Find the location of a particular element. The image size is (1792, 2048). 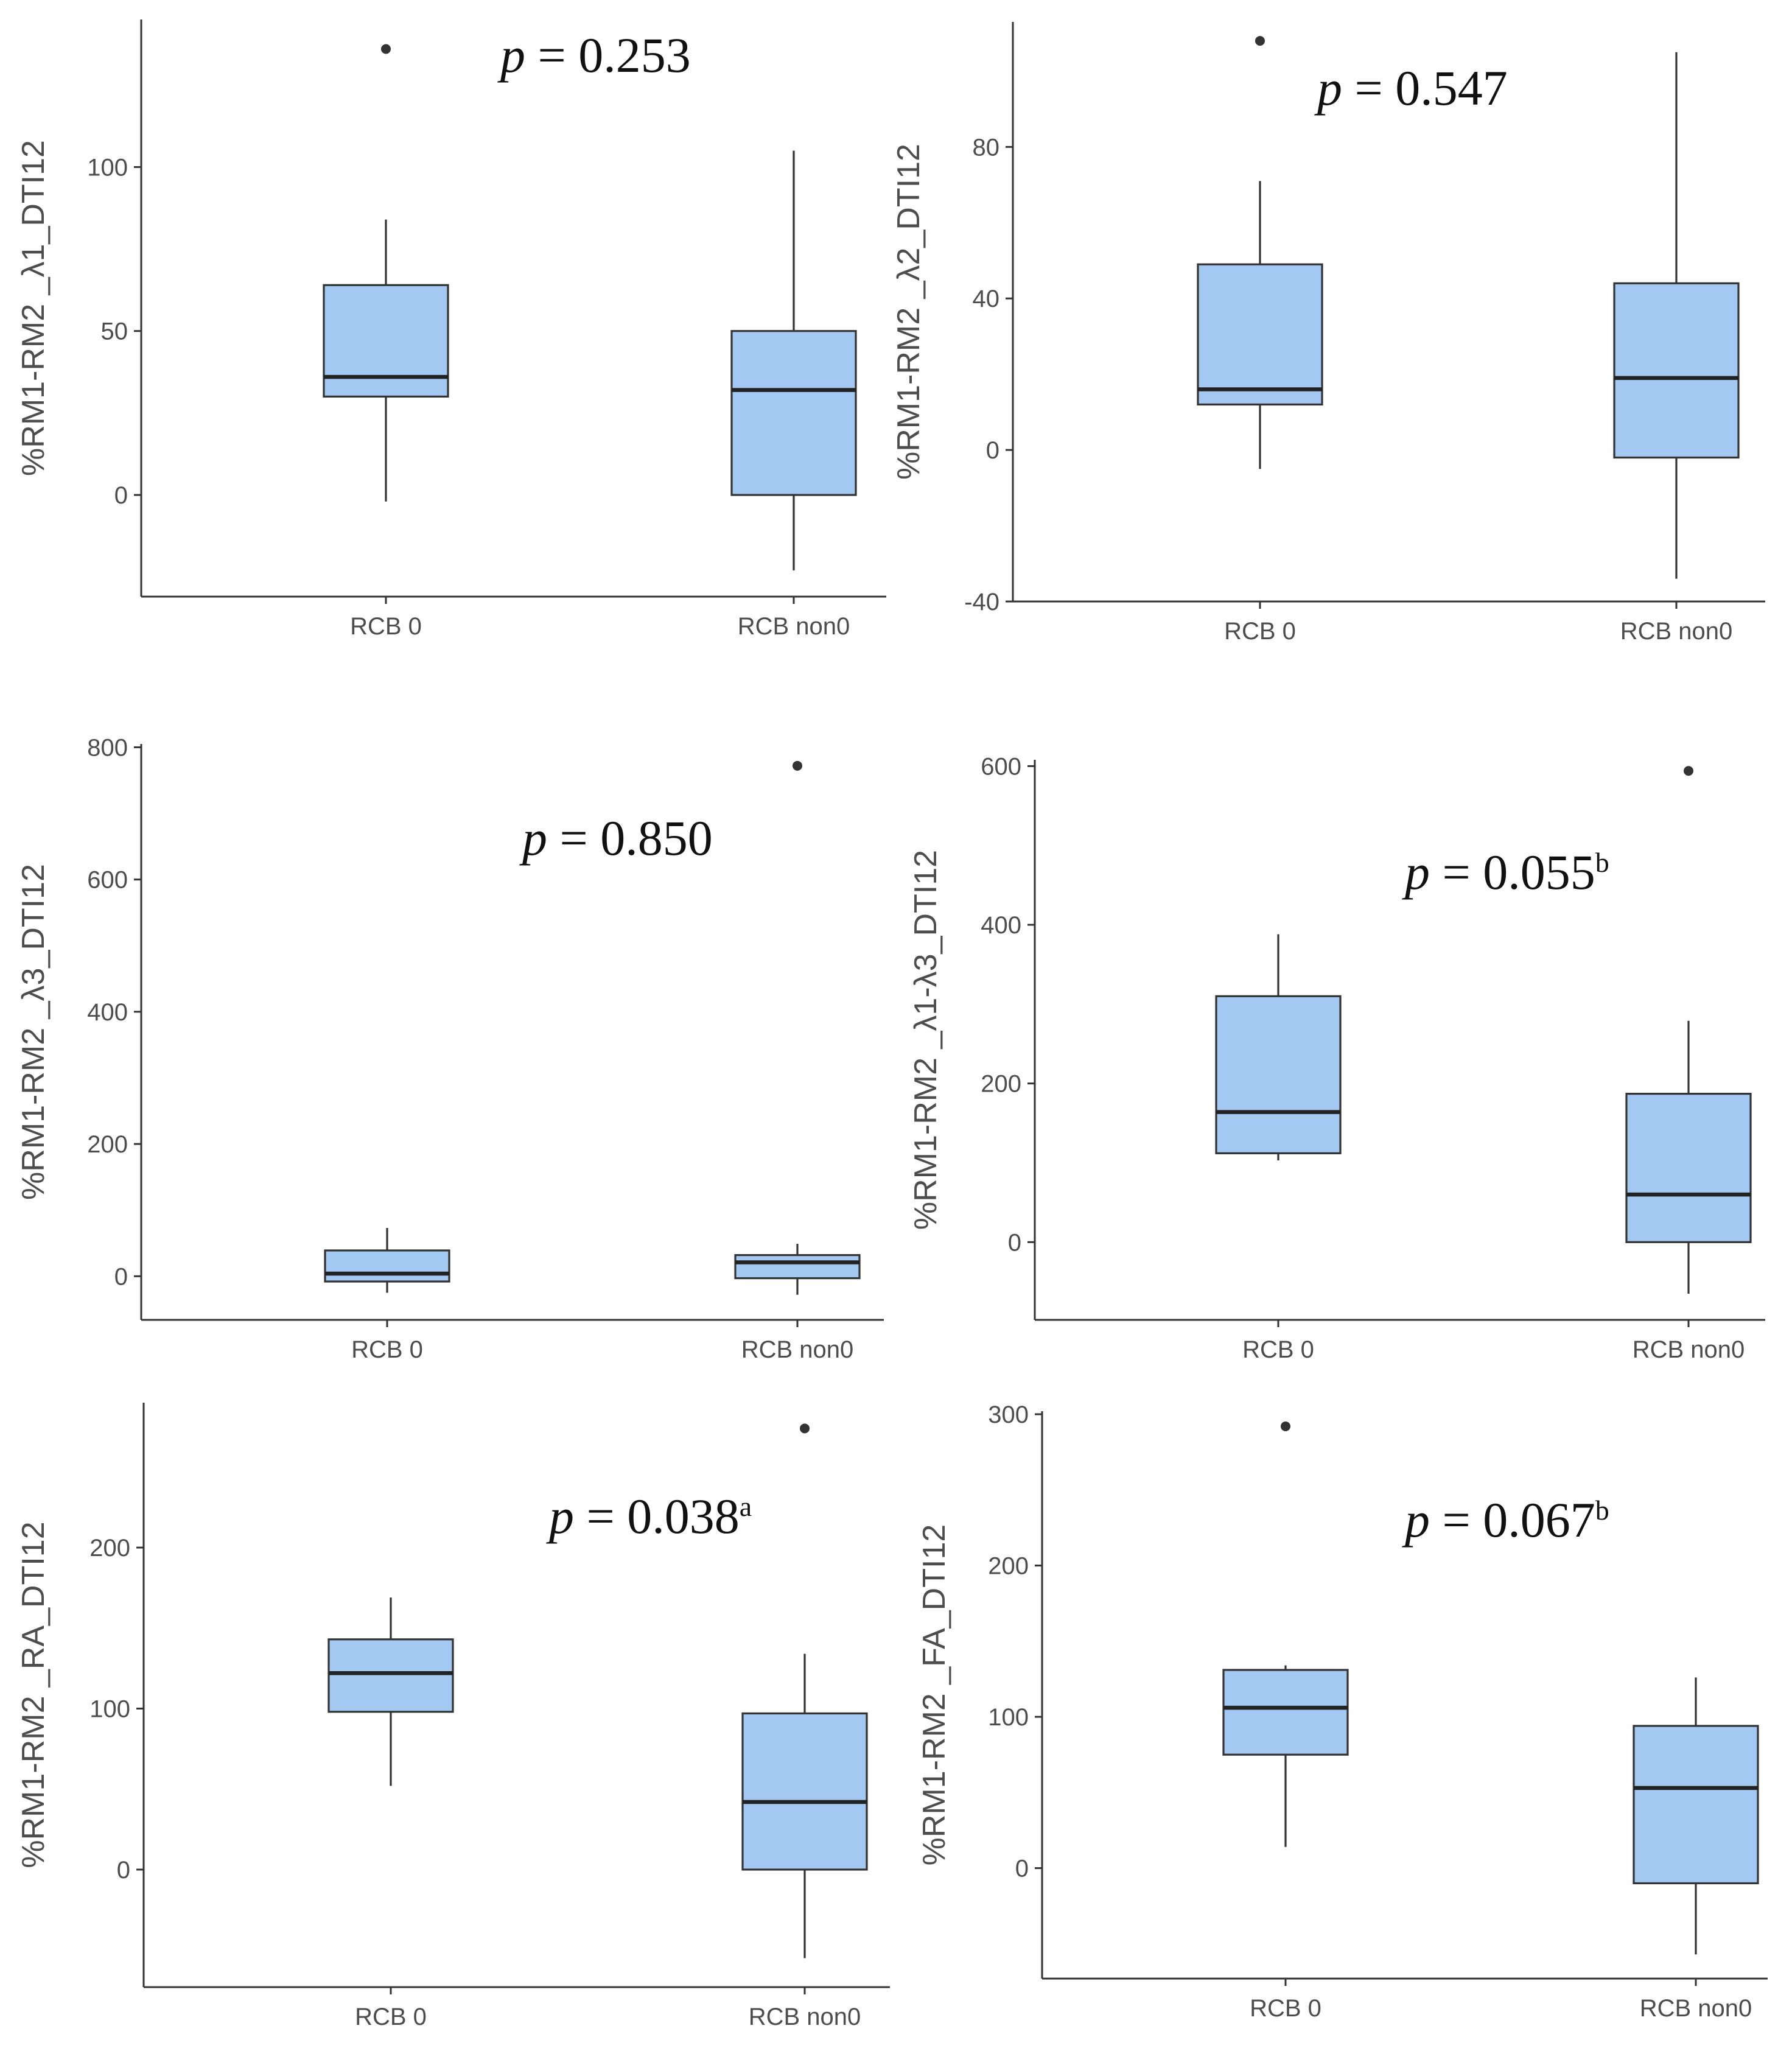

y-axis-label: %RM1-RM2 _λ1_DTI12 is located at coordinates (33, 308).